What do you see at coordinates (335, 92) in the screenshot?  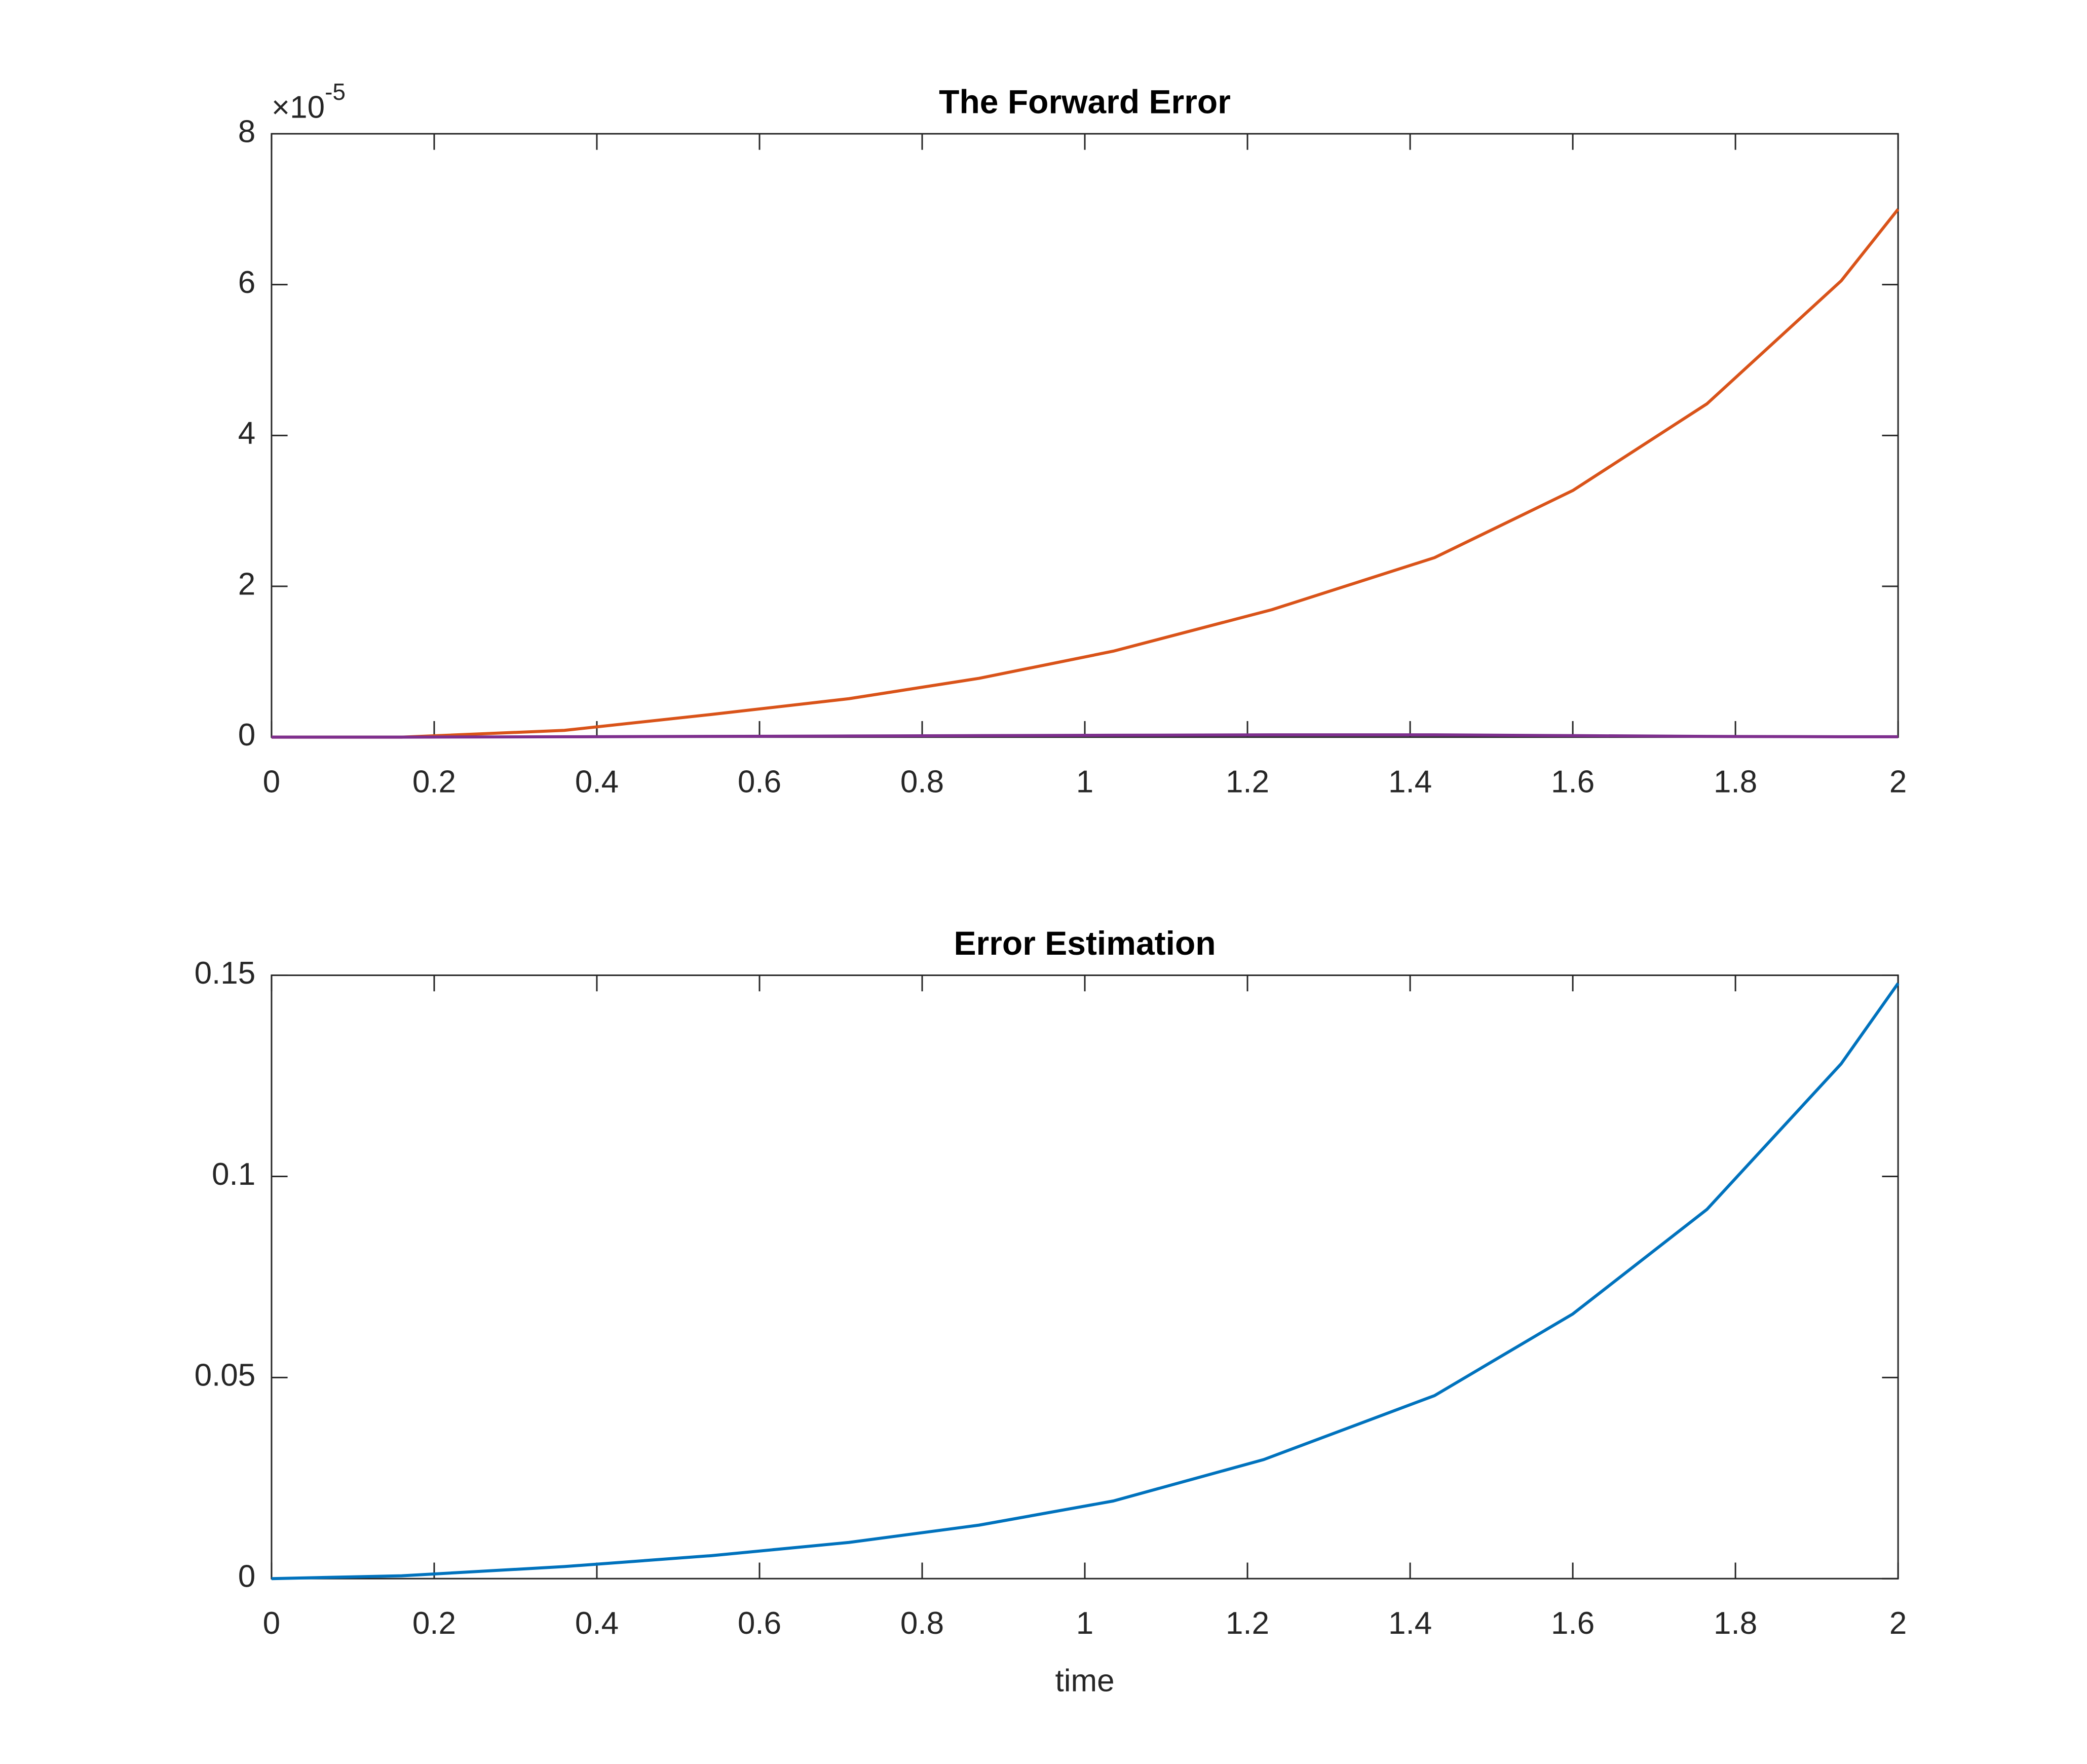 I see `y-exponent-power: -5` at bounding box center [335, 92].